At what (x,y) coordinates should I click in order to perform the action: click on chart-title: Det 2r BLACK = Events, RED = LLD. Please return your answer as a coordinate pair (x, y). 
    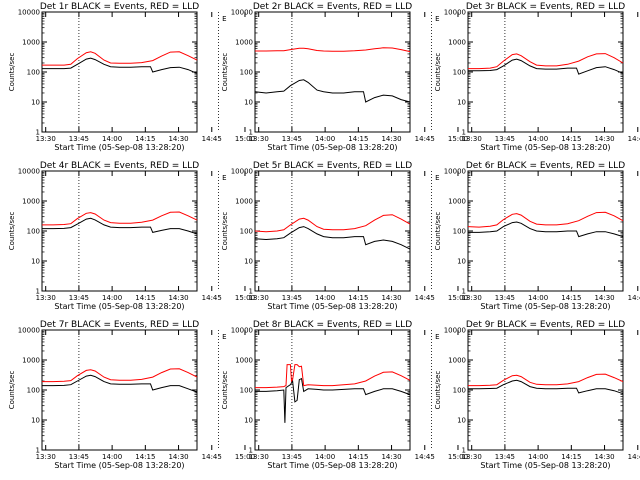
    Looking at the image, I should click on (332, 7).